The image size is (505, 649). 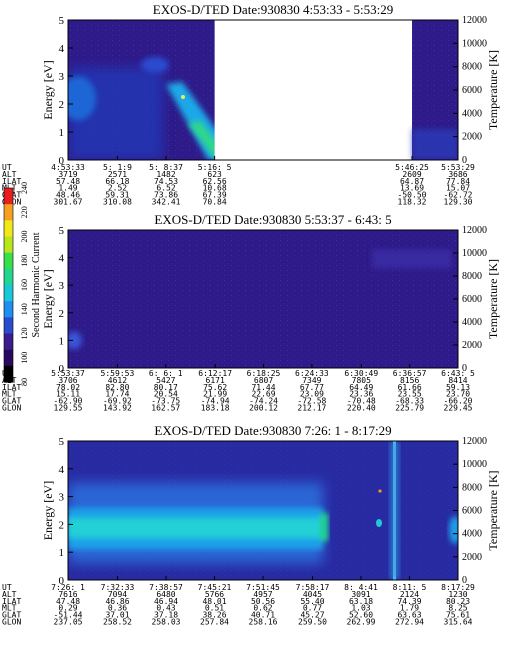 I want to click on ephemeris-value: 183.18, so click(x=215, y=408).